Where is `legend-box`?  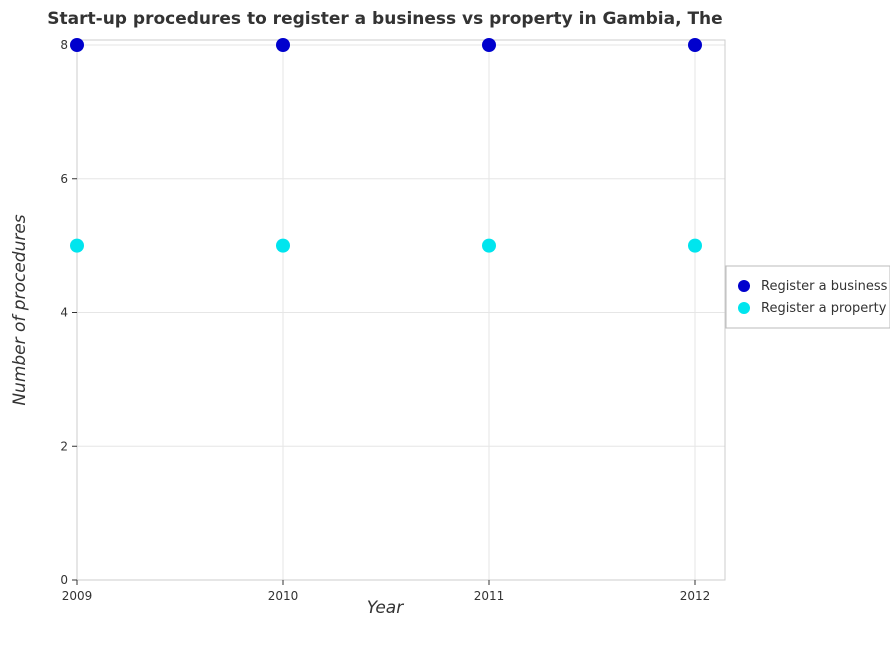
legend-box is located at coordinates (807, 297).